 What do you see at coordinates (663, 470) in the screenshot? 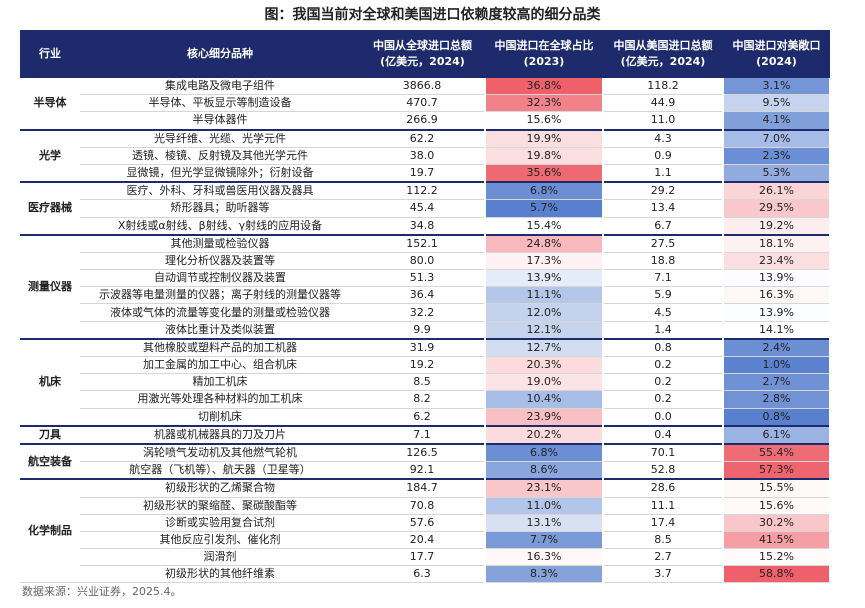
I see `value-cell: 52.8` at bounding box center [663, 470].